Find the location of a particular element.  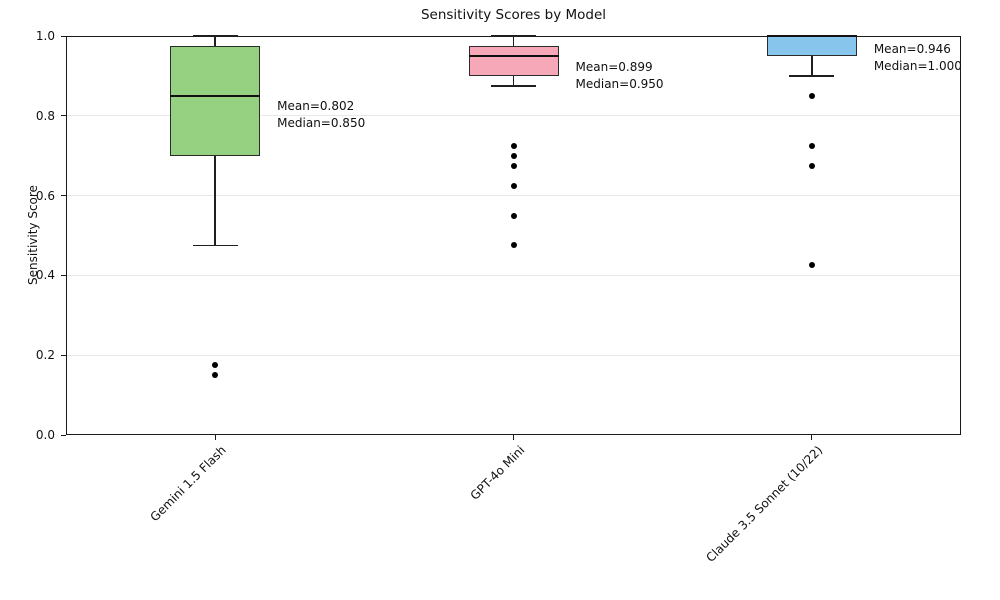

stats-annotation-line: Mean=0.946 is located at coordinates (912, 48).